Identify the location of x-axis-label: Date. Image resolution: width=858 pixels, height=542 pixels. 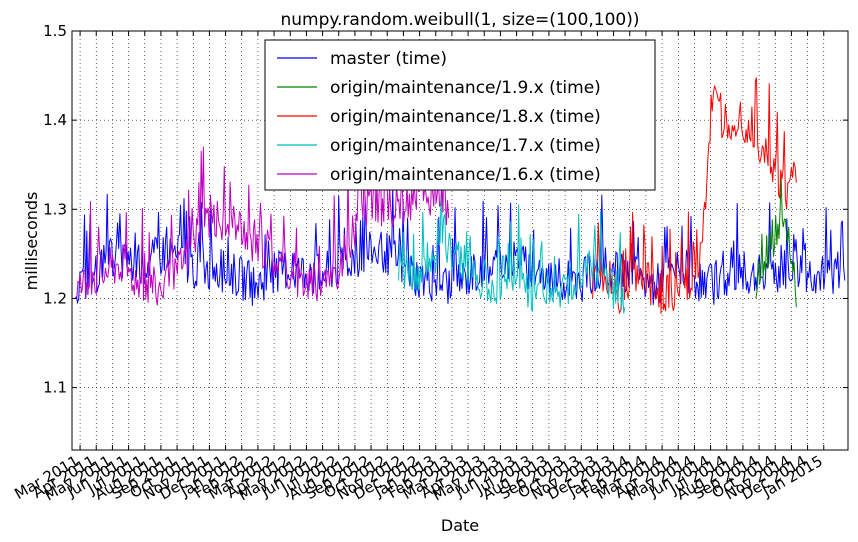
(460, 525).